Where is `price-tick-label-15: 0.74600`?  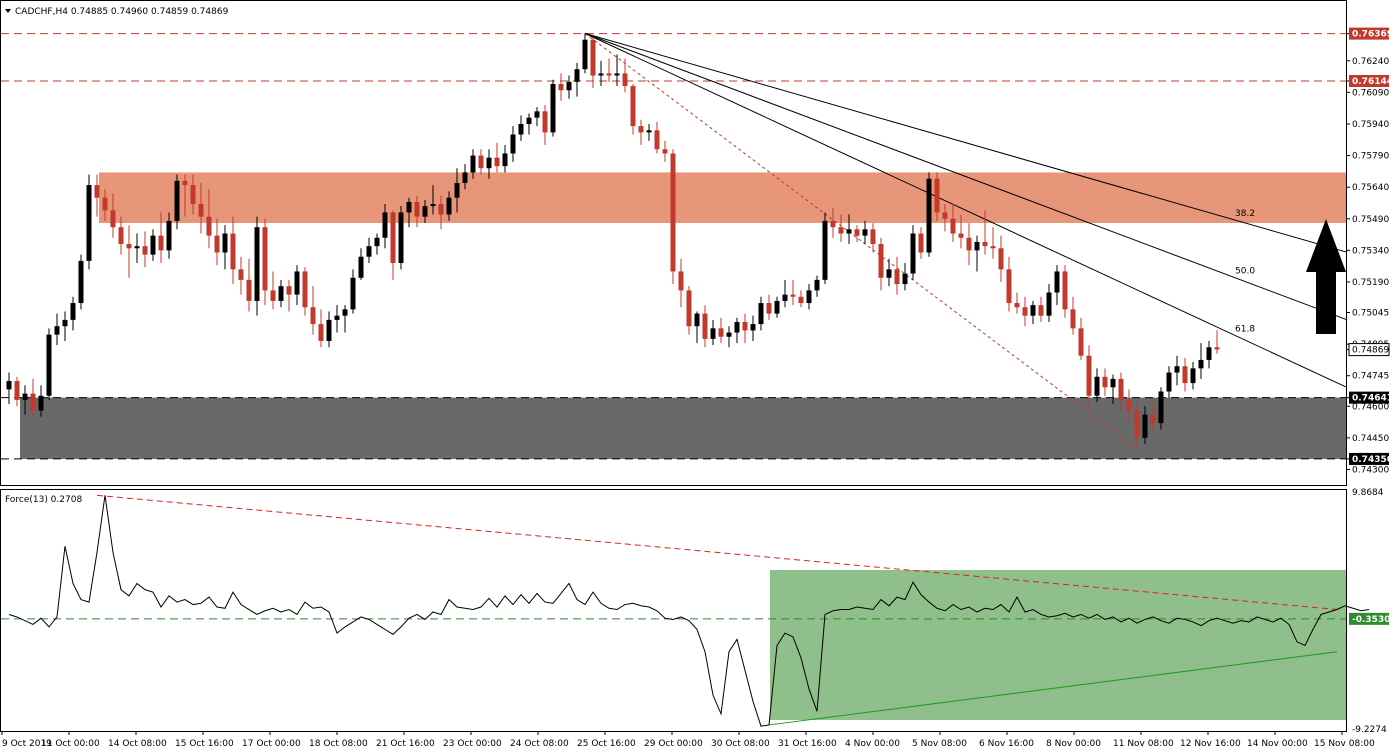 price-tick-label-15: 0.74600 is located at coordinates (1370, 407).